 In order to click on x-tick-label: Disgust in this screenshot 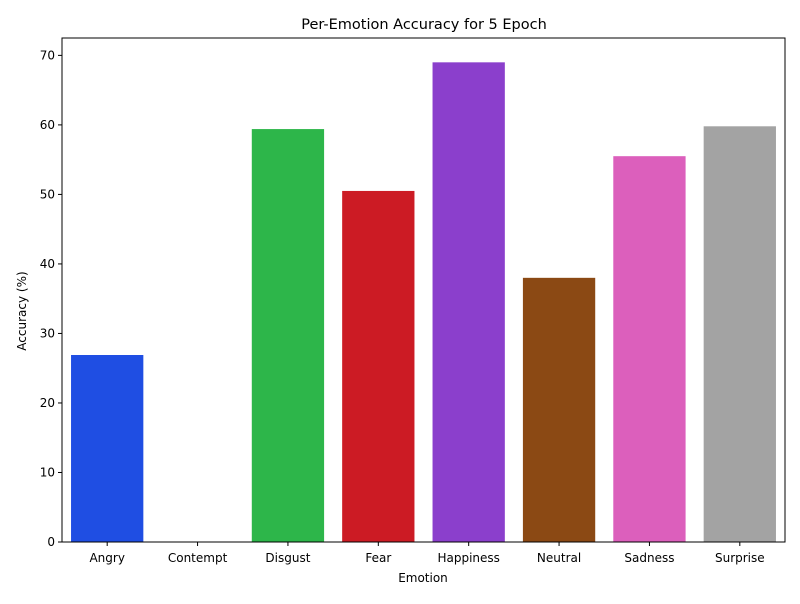, I will do `click(287, 558)`.